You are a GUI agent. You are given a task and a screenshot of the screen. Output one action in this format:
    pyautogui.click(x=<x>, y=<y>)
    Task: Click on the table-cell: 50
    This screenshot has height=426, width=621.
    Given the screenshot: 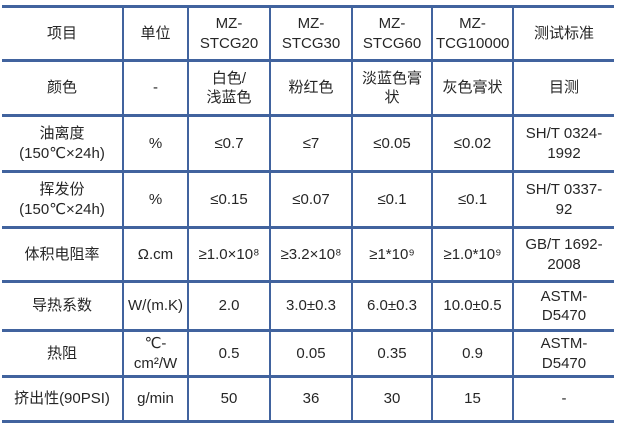 What is the action you would take?
    pyautogui.click(x=228, y=399)
    